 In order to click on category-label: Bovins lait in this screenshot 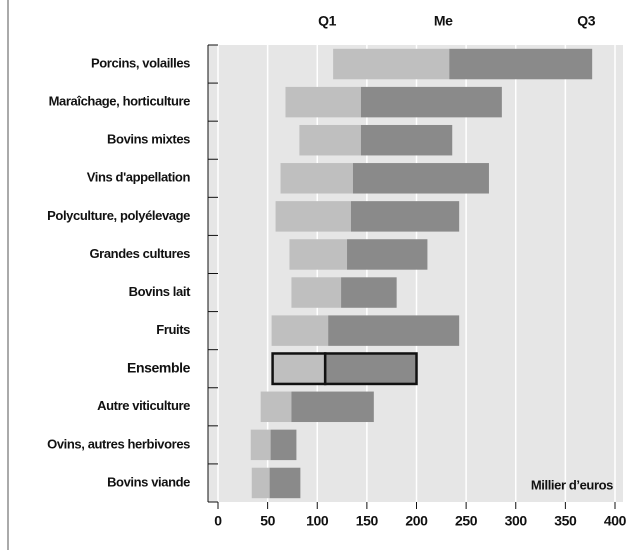, I will do `click(160, 291)`.